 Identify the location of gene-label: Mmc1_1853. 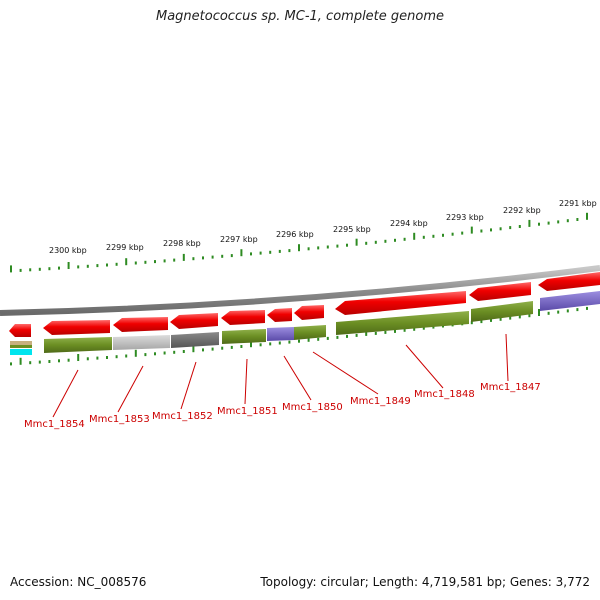
(119, 419).